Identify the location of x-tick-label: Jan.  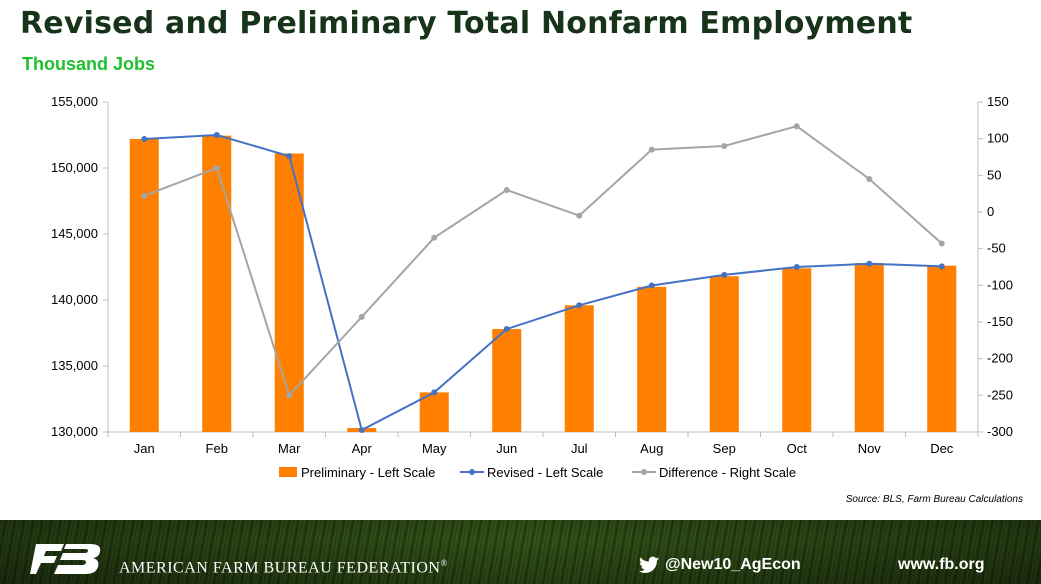
(144, 448).